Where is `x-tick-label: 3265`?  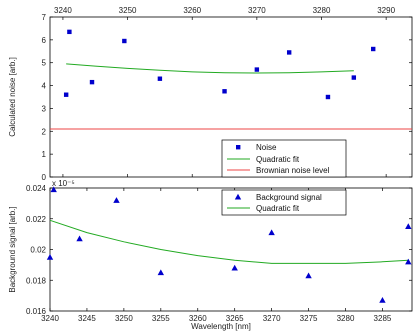
x-tick-label: 3265 is located at coordinates (235, 318).